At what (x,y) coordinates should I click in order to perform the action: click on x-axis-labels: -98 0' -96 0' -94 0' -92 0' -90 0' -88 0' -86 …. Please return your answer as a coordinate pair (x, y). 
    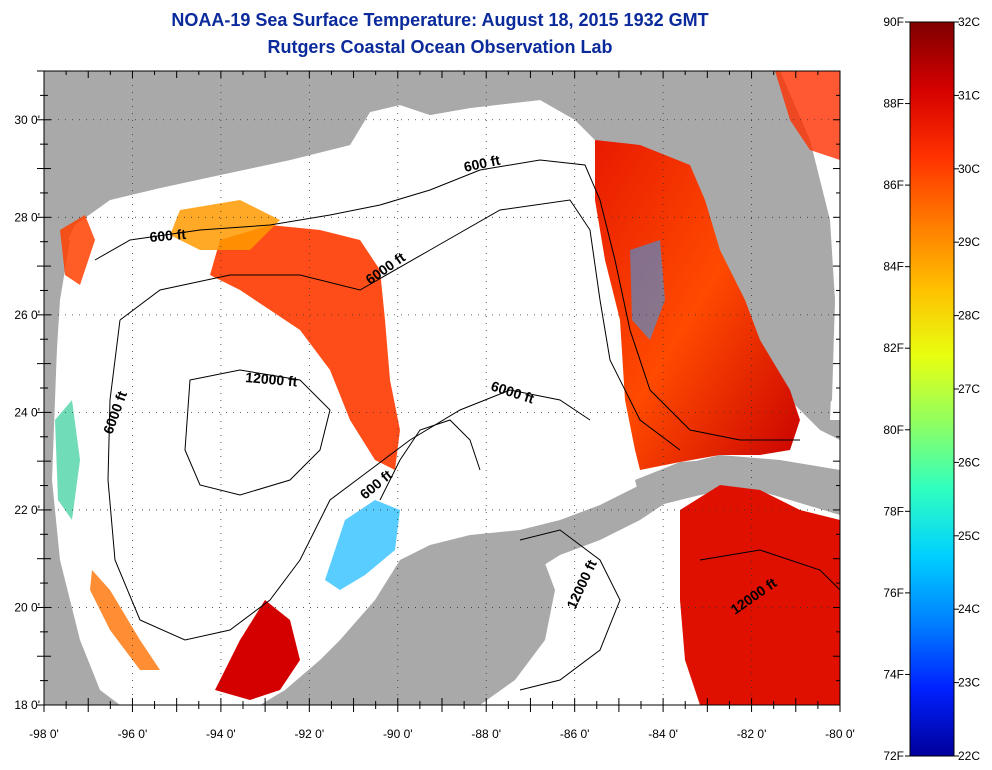
    Looking at the image, I should click on (442, 734).